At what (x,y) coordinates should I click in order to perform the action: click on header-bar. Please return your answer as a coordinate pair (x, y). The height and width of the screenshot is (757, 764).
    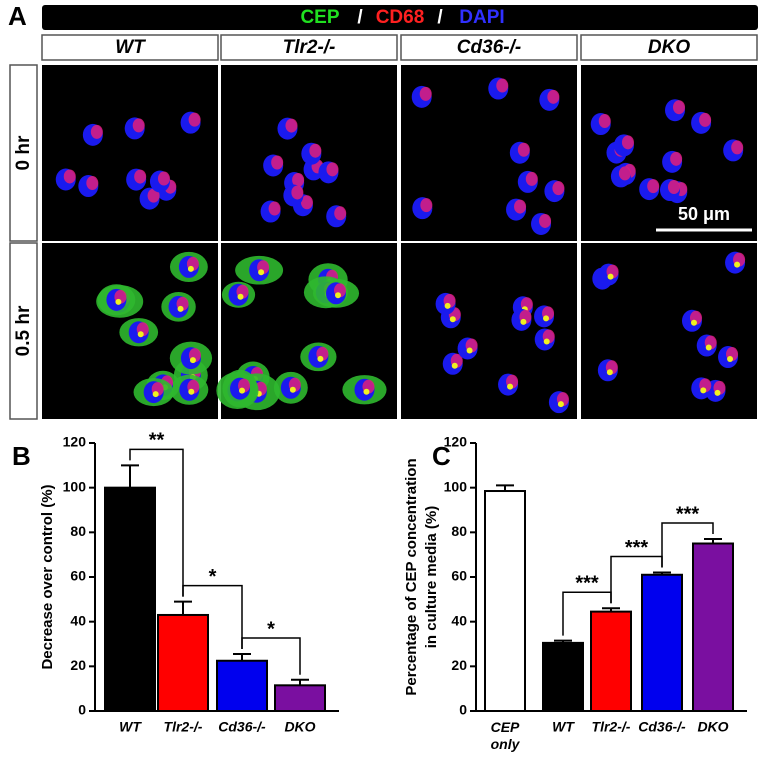
    Looking at the image, I should click on (400, 17).